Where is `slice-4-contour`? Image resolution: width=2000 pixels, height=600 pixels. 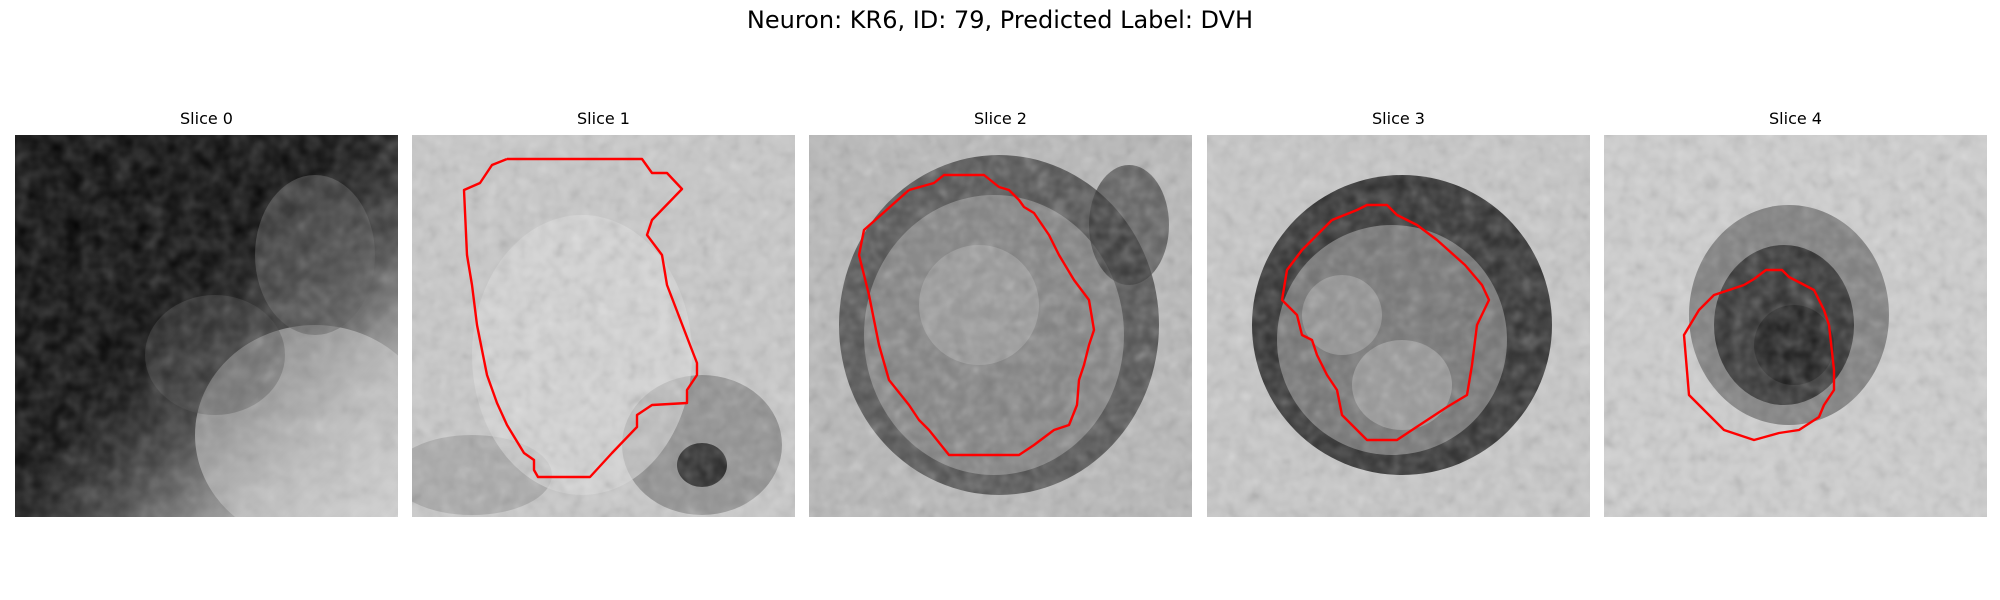 slice-4-contour is located at coordinates (1759, 355).